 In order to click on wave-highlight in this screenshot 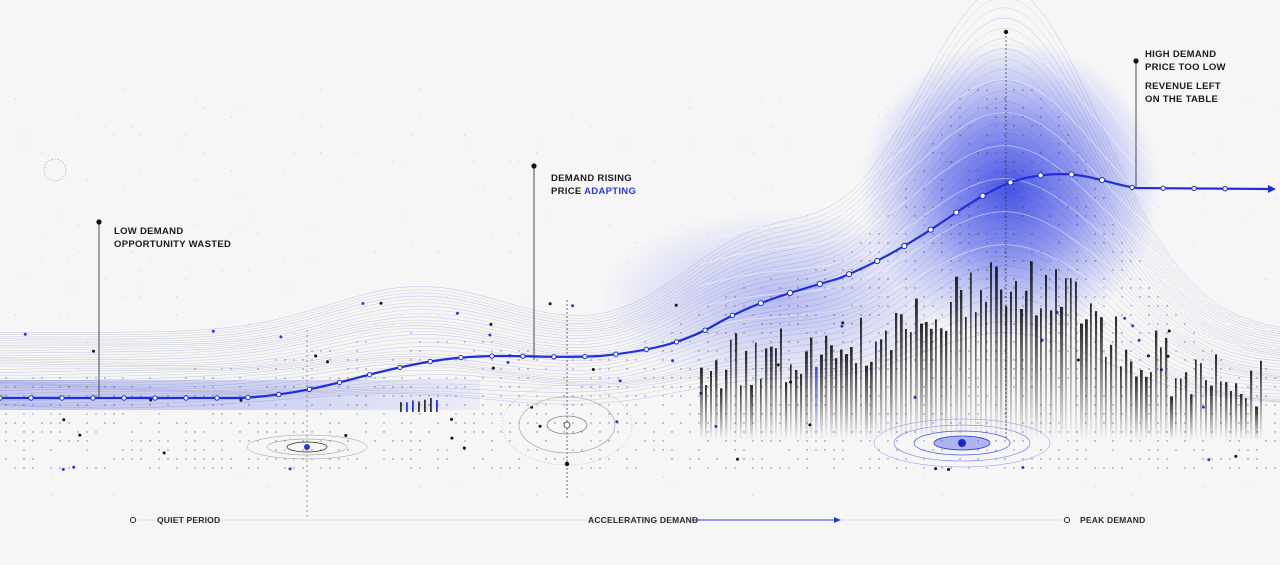, I will do `click(988, 271)`.